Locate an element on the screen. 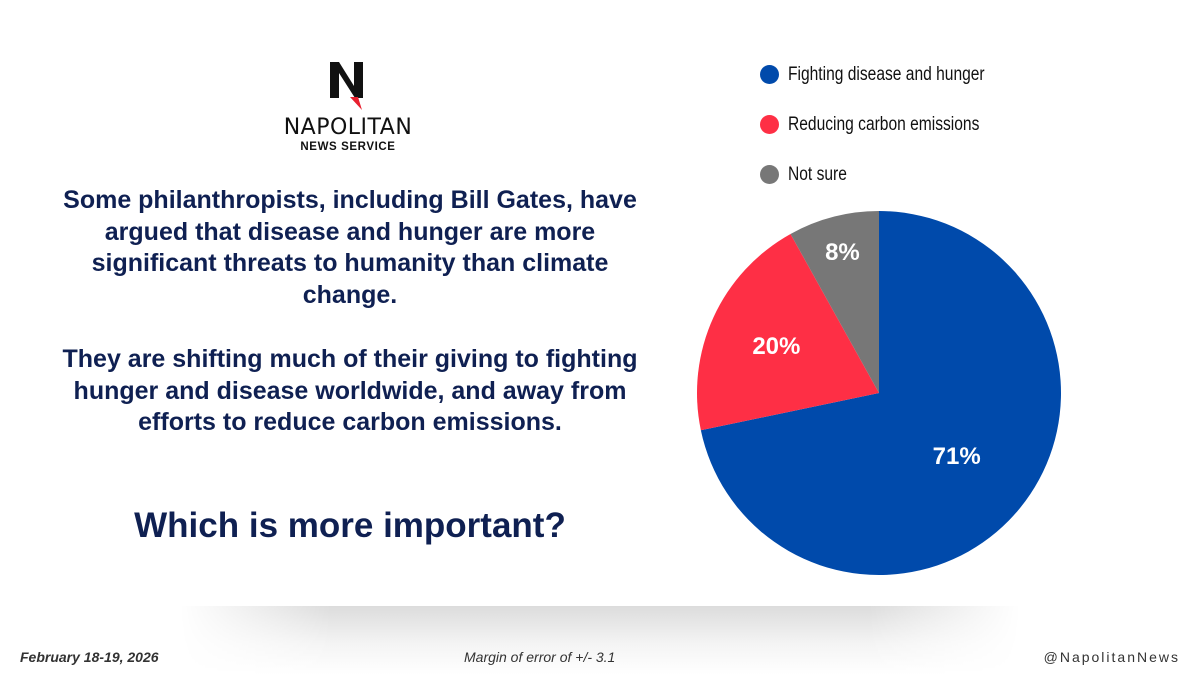 The image size is (1200, 675). legend-label: Not sure is located at coordinates (817, 174).